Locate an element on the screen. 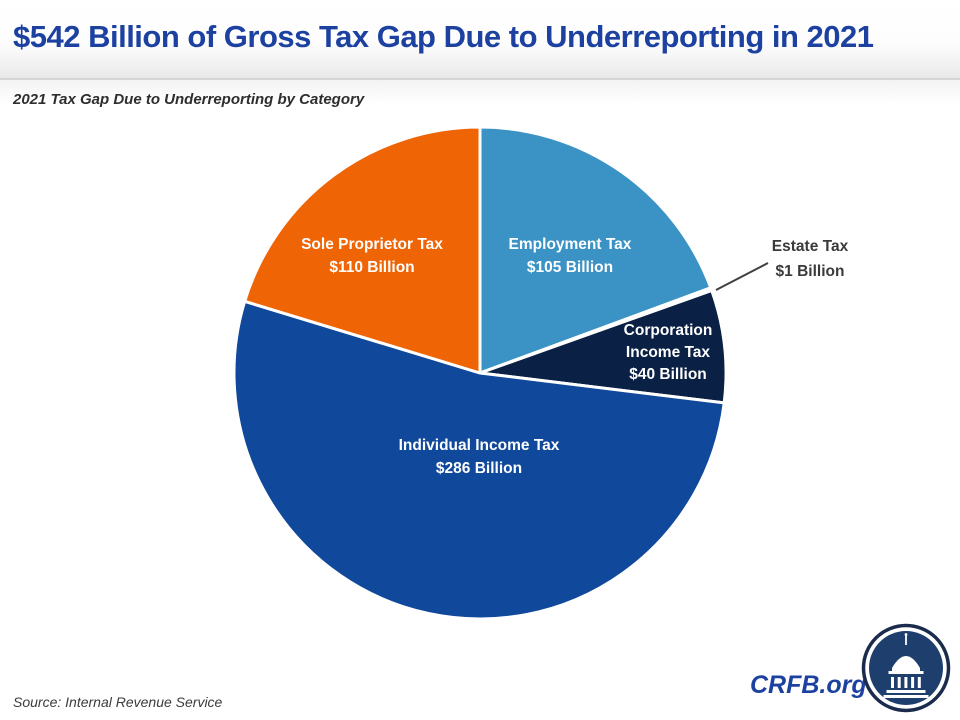 This screenshot has width=960, height=720. pie-label-corporation-income-tax: Corporation Income Tax $40 Billion is located at coordinates (668, 352).